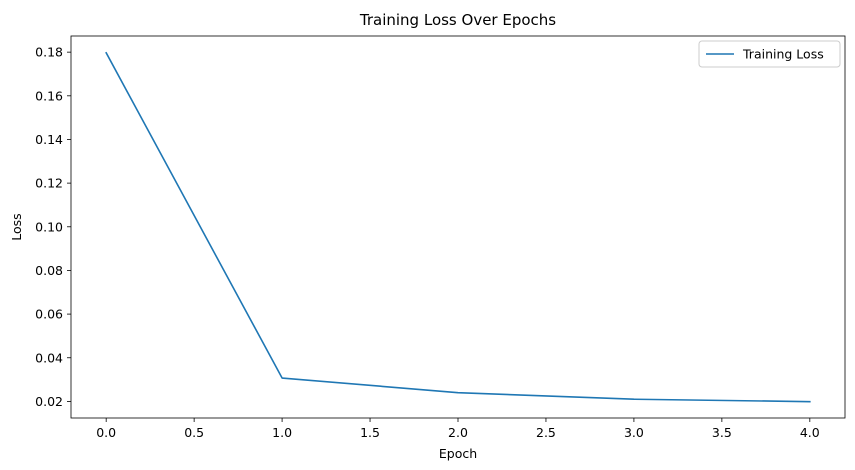 This screenshot has width=855, height=470. What do you see at coordinates (194, 432) in the screenshot?
I see `x-tick-label: 0.5` at bounding box center [194, 432].